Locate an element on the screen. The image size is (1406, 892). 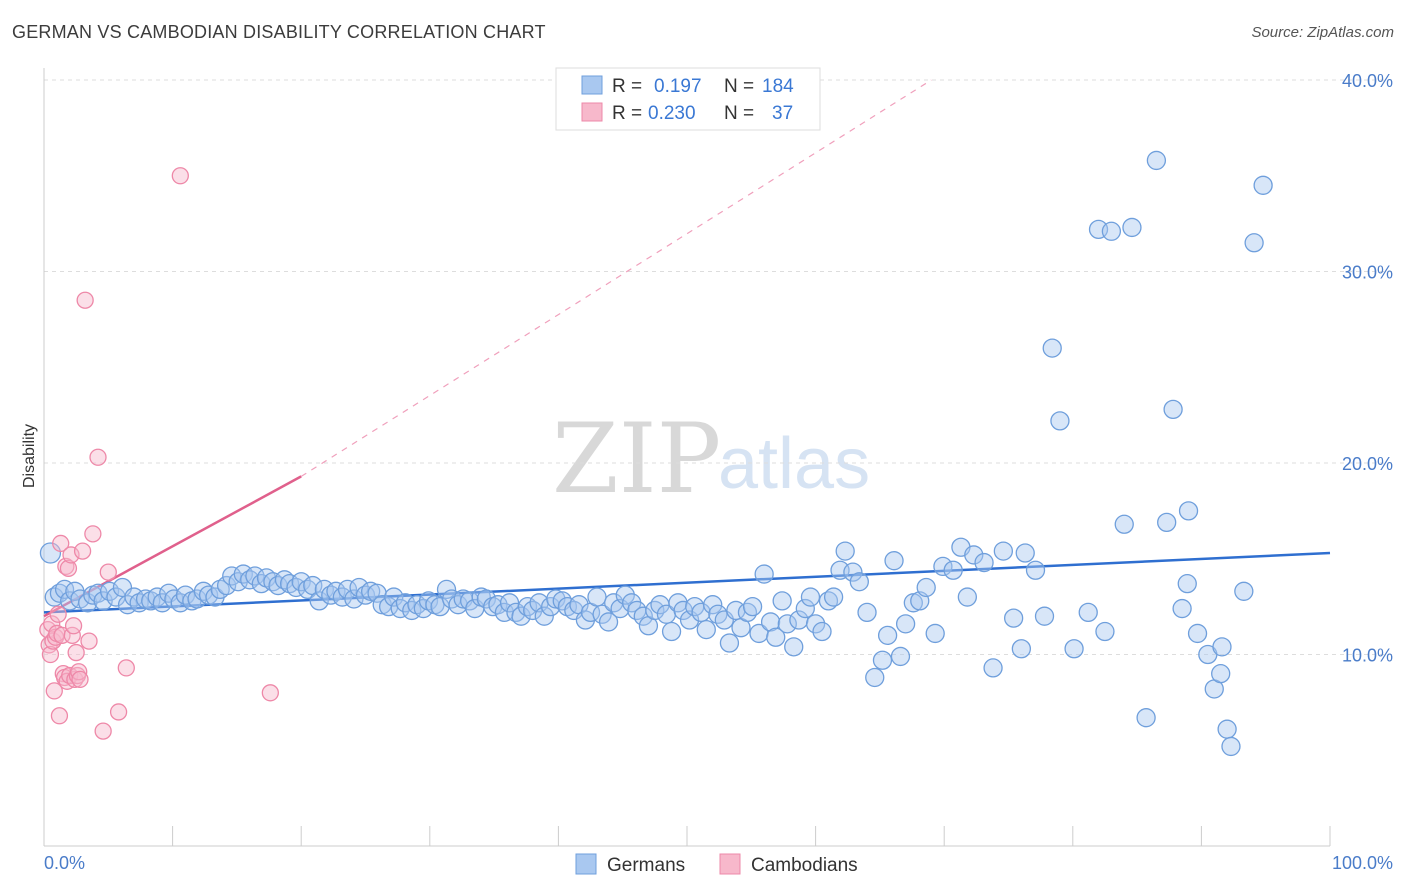
bottom-legend-cambodian: Cambodians is located at coordinates (804, 865).